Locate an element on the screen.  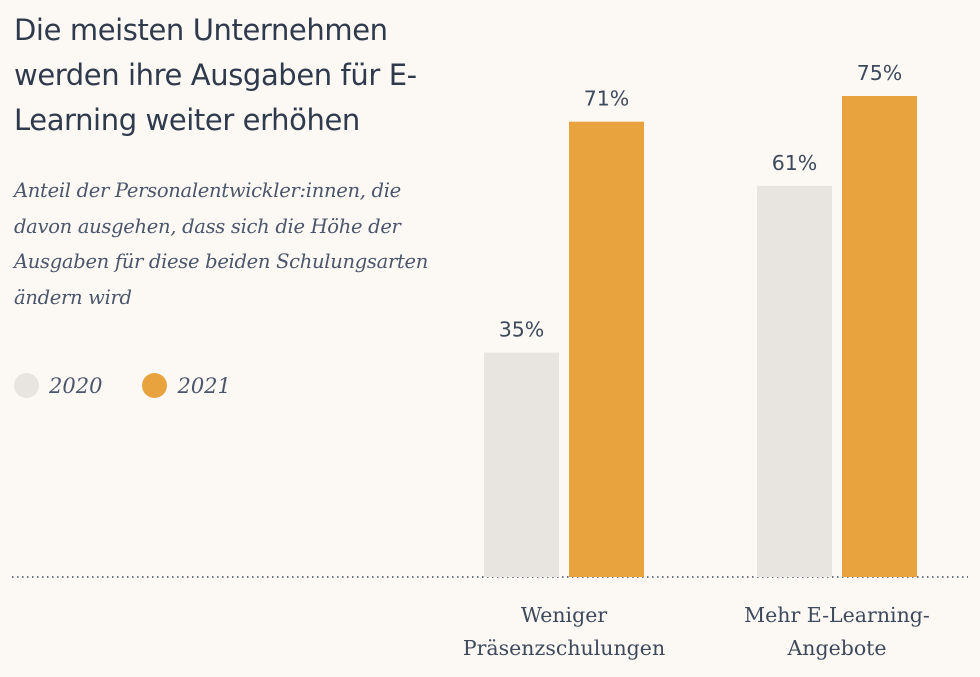
data-label-2020-cat-2: 61% is located at coordinates (795, 163).